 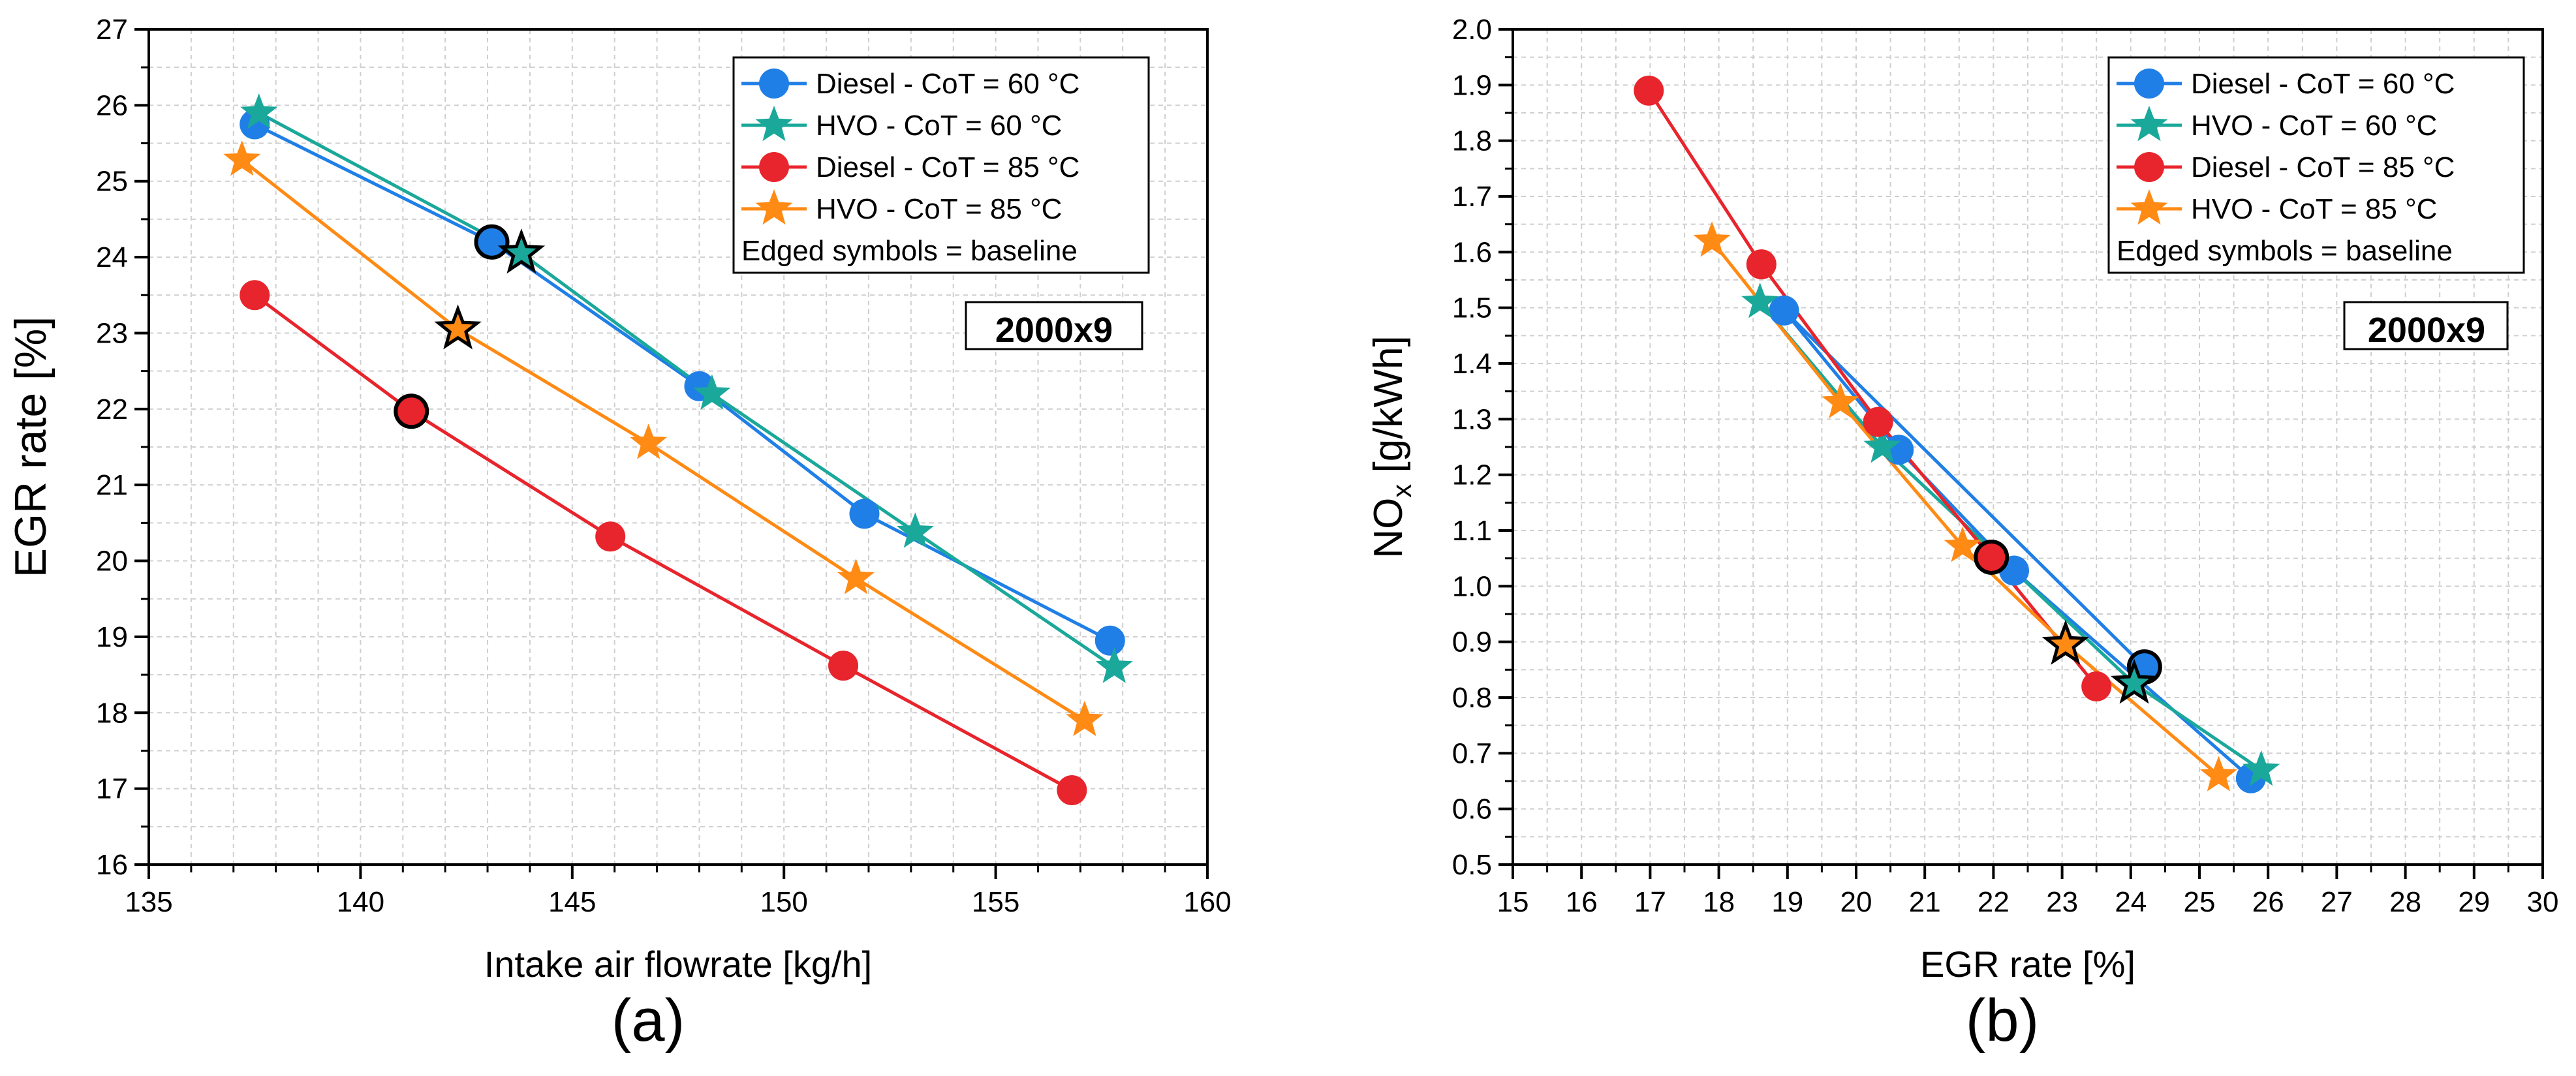 What do you see at coordinates (1388, 409) in the screenshot?
I see `panel-b-y-axis-label-unit: [g/kWh]` at bounding box center [1388, 409].